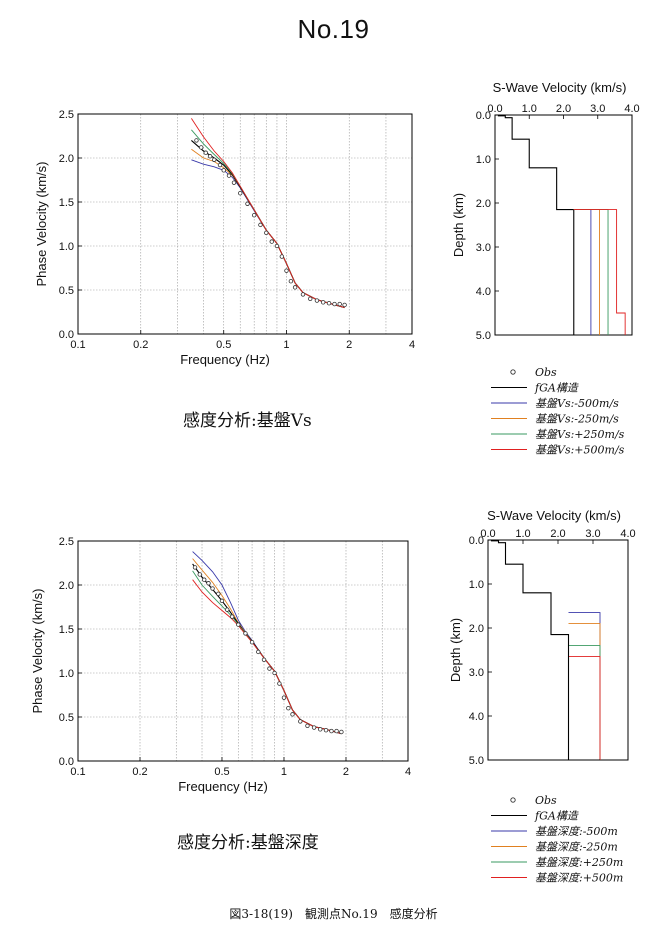 This screenshot has width=667, height=940. What do you see at coordinates (333, 29) in the screenshot?
I see `page-title: No.19` at bounding box center [333, 29].